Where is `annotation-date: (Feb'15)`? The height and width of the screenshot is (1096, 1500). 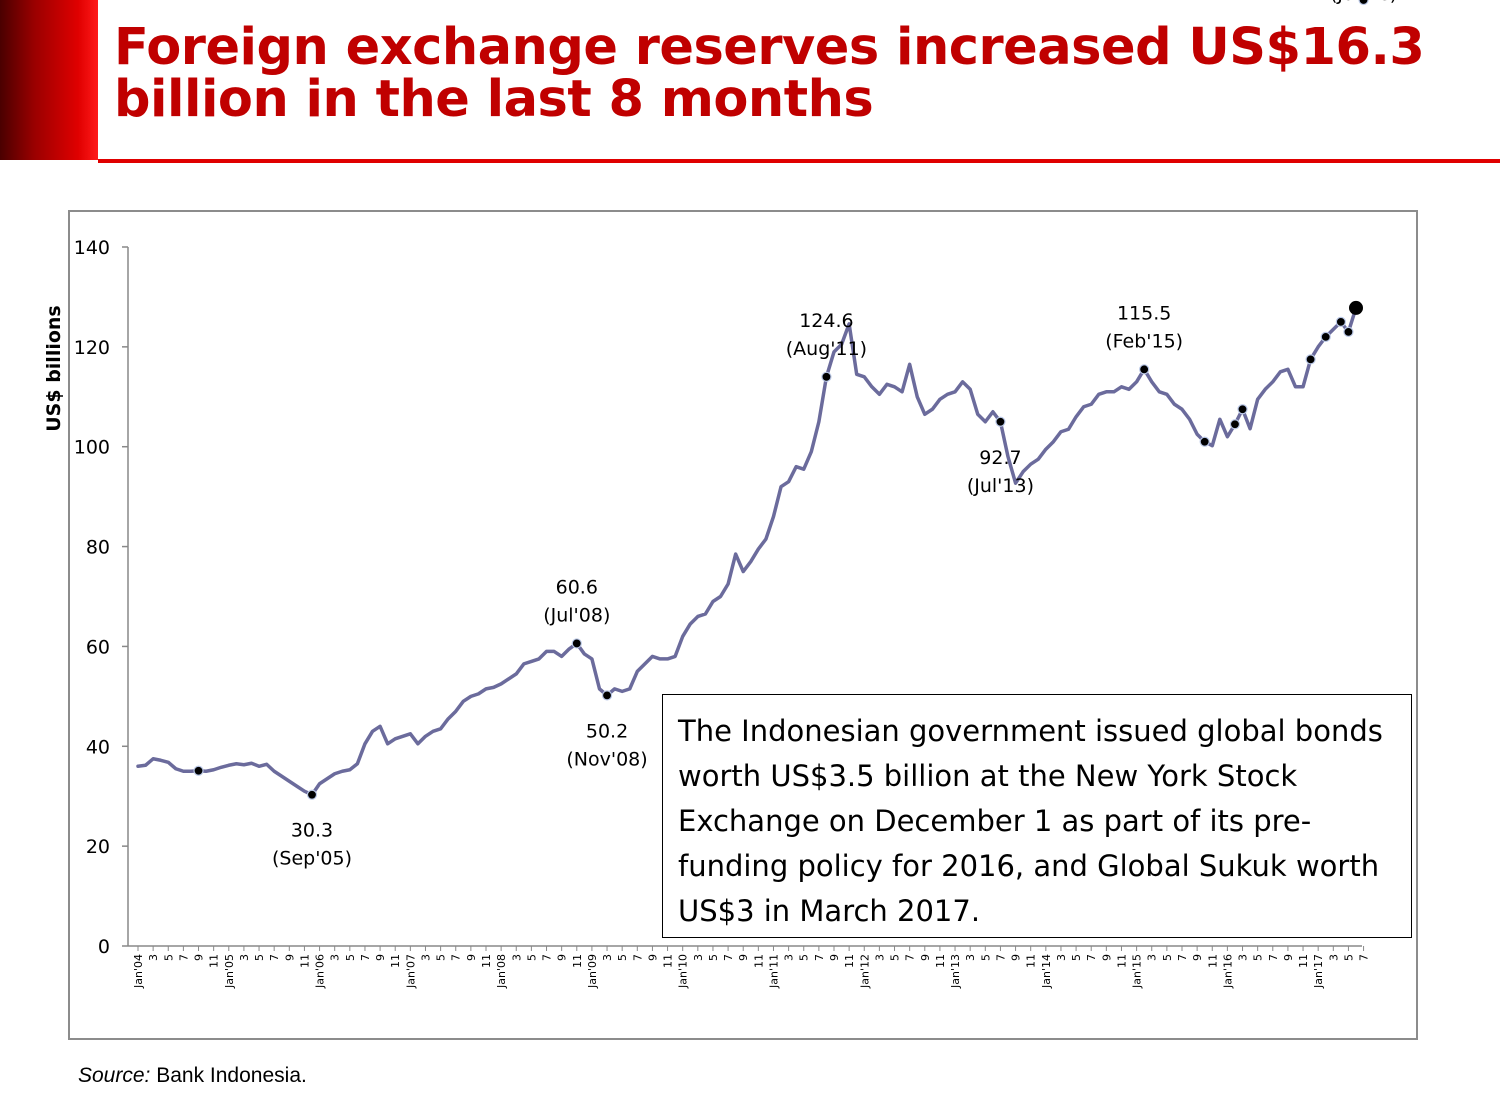 annotation-date: (Feb'15) is located at coordinates (1144, 341).